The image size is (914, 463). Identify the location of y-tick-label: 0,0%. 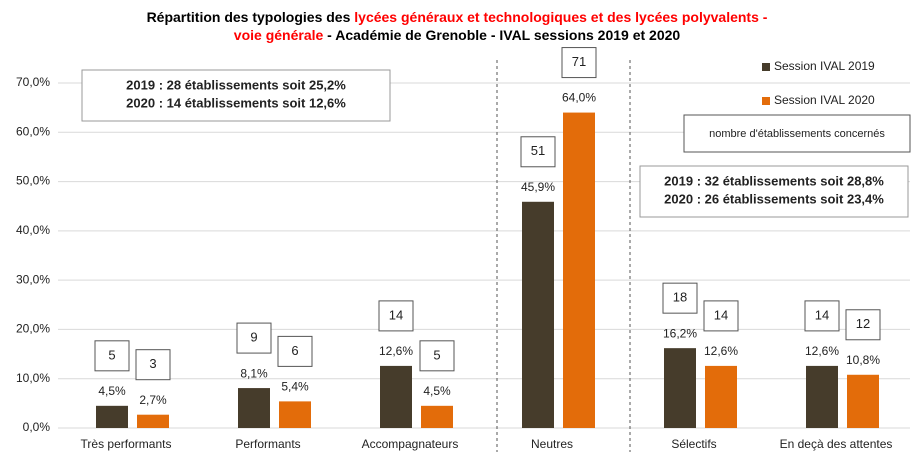
(37, 427).